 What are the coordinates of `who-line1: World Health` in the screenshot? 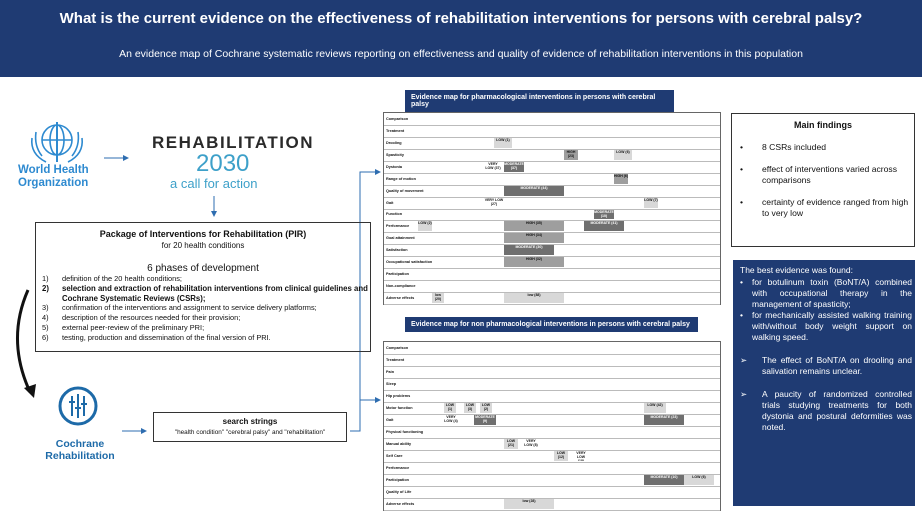 It's located at (53, 170).